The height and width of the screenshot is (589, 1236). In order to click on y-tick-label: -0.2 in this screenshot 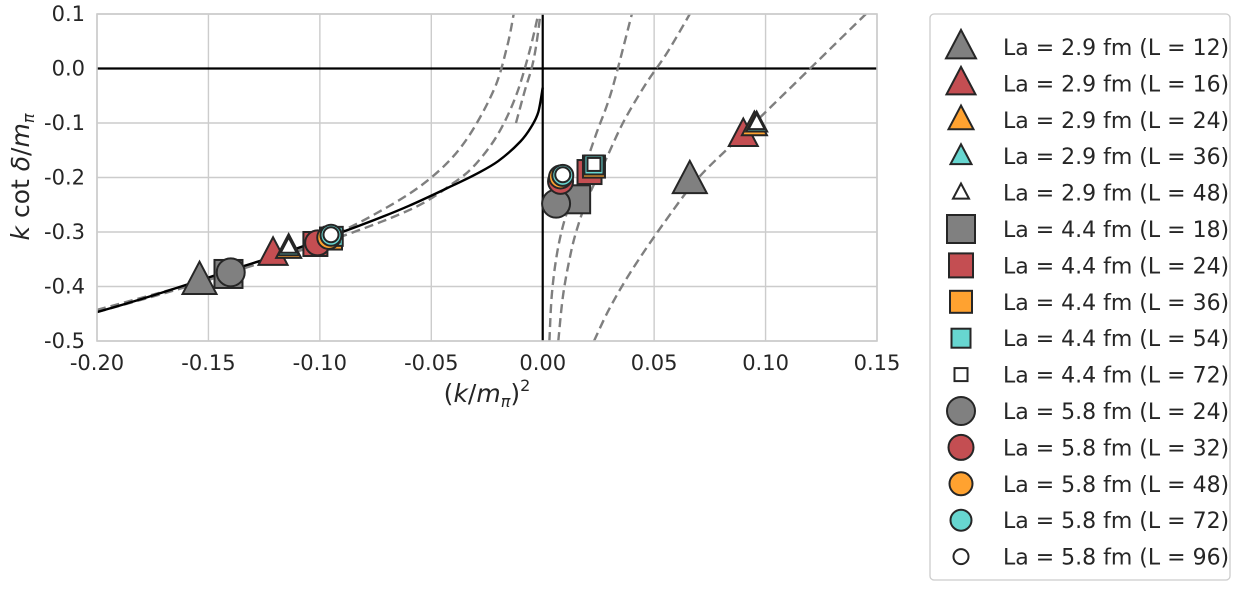, I will do `click(64, 178)`.